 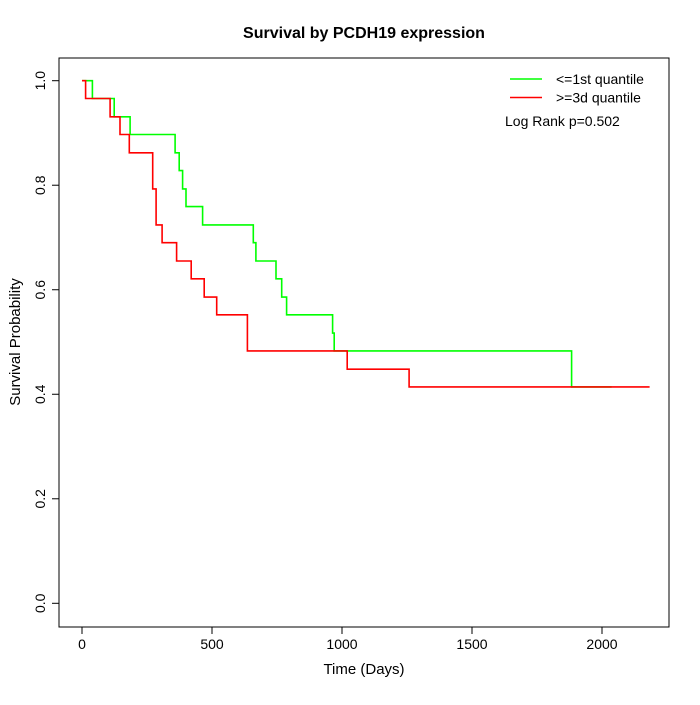 What do you see at coordinates (601, 644) in the screenshot?
I see `x-tick-label: 2000` at bounding box center [601, 644].